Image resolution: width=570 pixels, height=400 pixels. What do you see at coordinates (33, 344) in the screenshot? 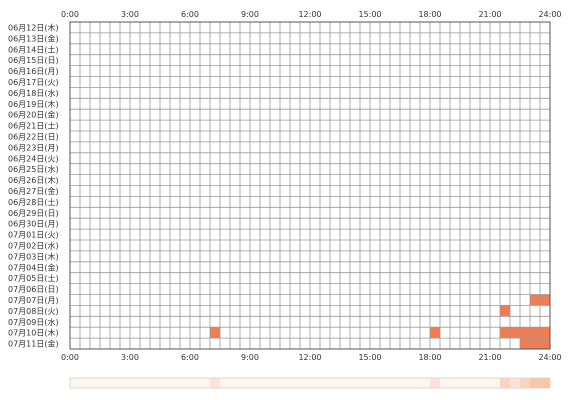
I see `row-date-label: 07月11日(金)` at bounding box center [33, 344].